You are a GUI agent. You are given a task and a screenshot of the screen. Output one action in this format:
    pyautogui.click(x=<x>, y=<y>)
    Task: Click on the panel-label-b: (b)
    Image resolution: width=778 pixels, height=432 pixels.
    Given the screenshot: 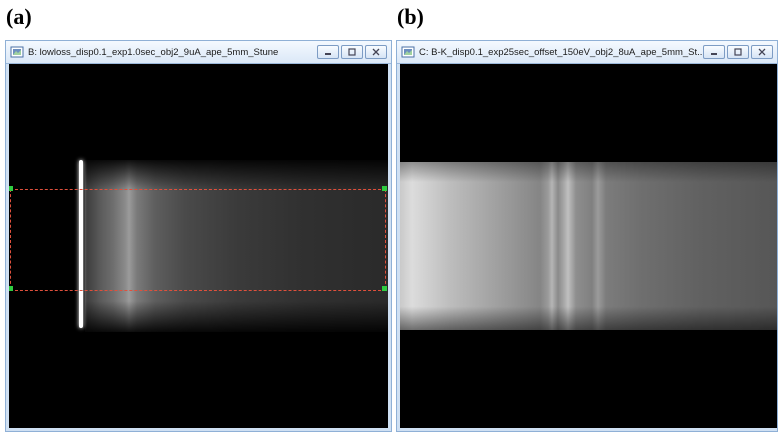 What is the action you would take?
    pyautogui.click(x=410, y=16)
    